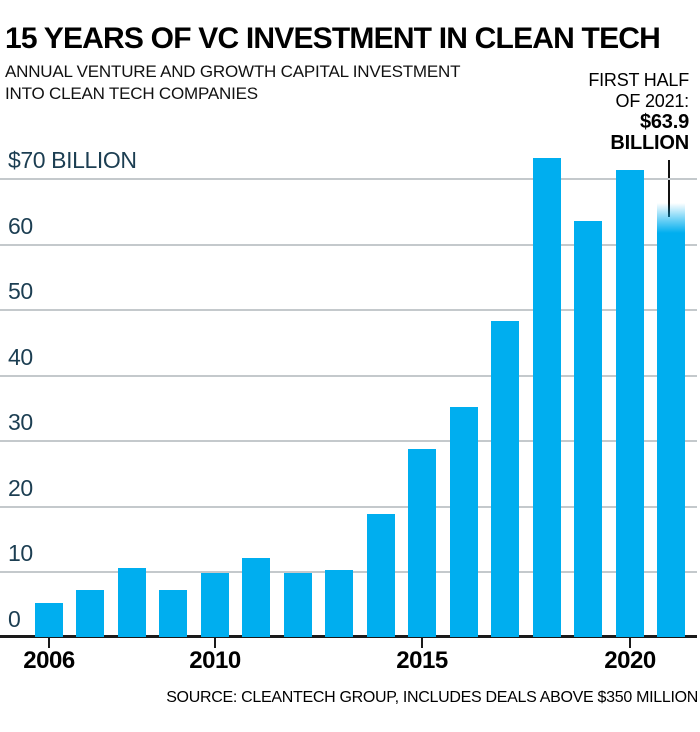 This screenshot has height=732, width=700. What do you see at coordinates (20, 553) in the screenshot?
I see `y-axis-label-10: 10` at bounding box center [20, 553].